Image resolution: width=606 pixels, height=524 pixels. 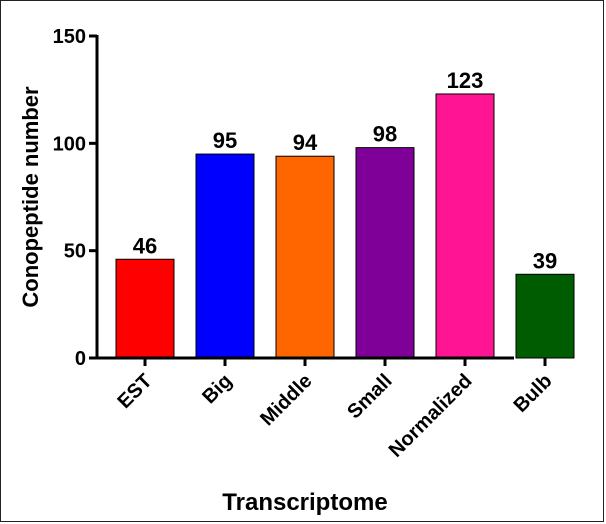 I want to click on x-tick-label: Normalized, so click(x=431, y=416).